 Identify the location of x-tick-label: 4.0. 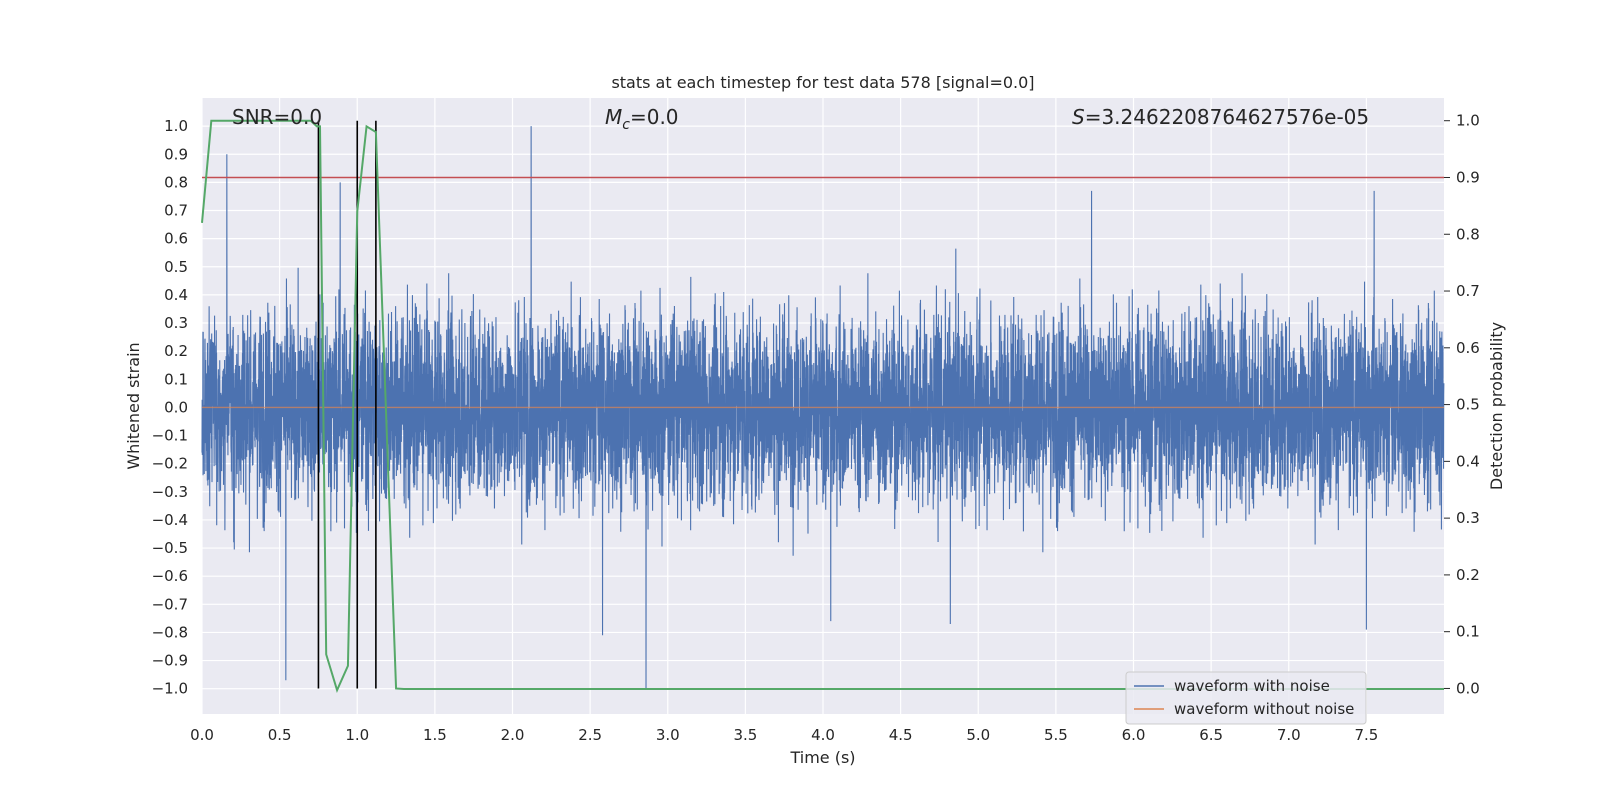
(823, 735).